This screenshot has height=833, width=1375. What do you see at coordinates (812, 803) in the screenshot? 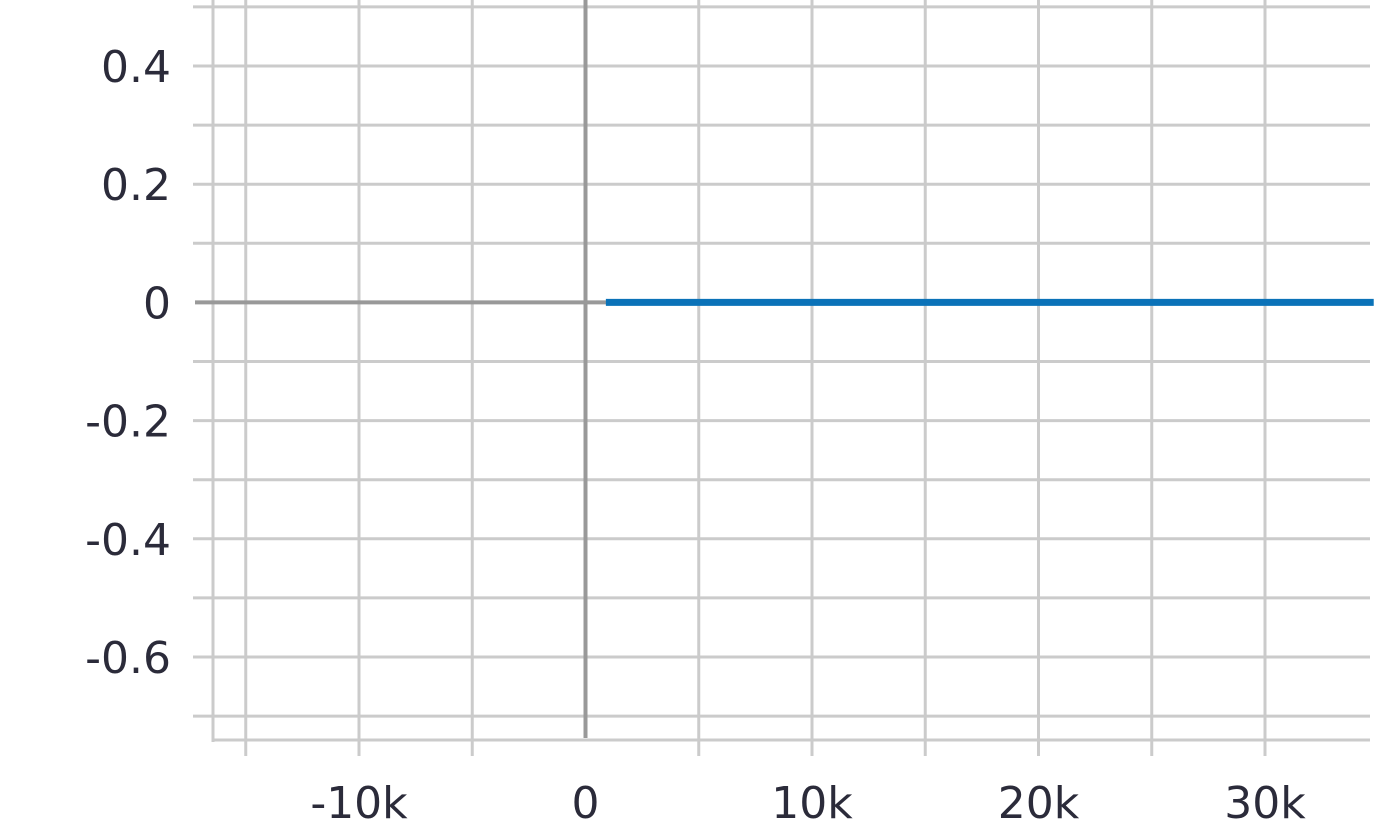
I see `x-tick-label: 10k` at bounding box center [812, 803].